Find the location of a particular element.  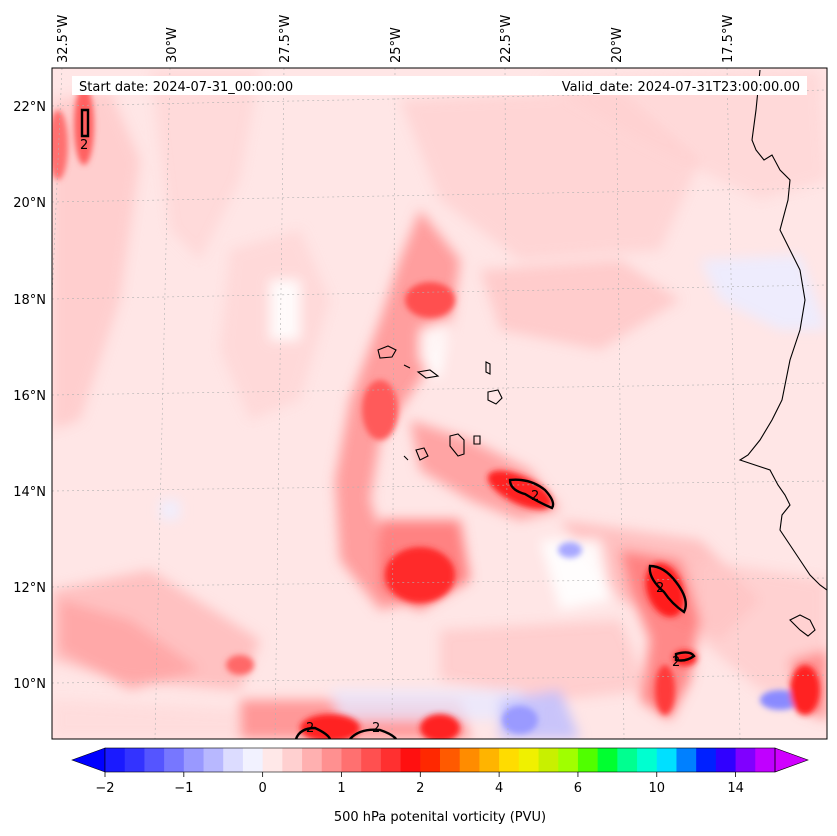

lon-label: 30°W is located at coordinates (172, 45).